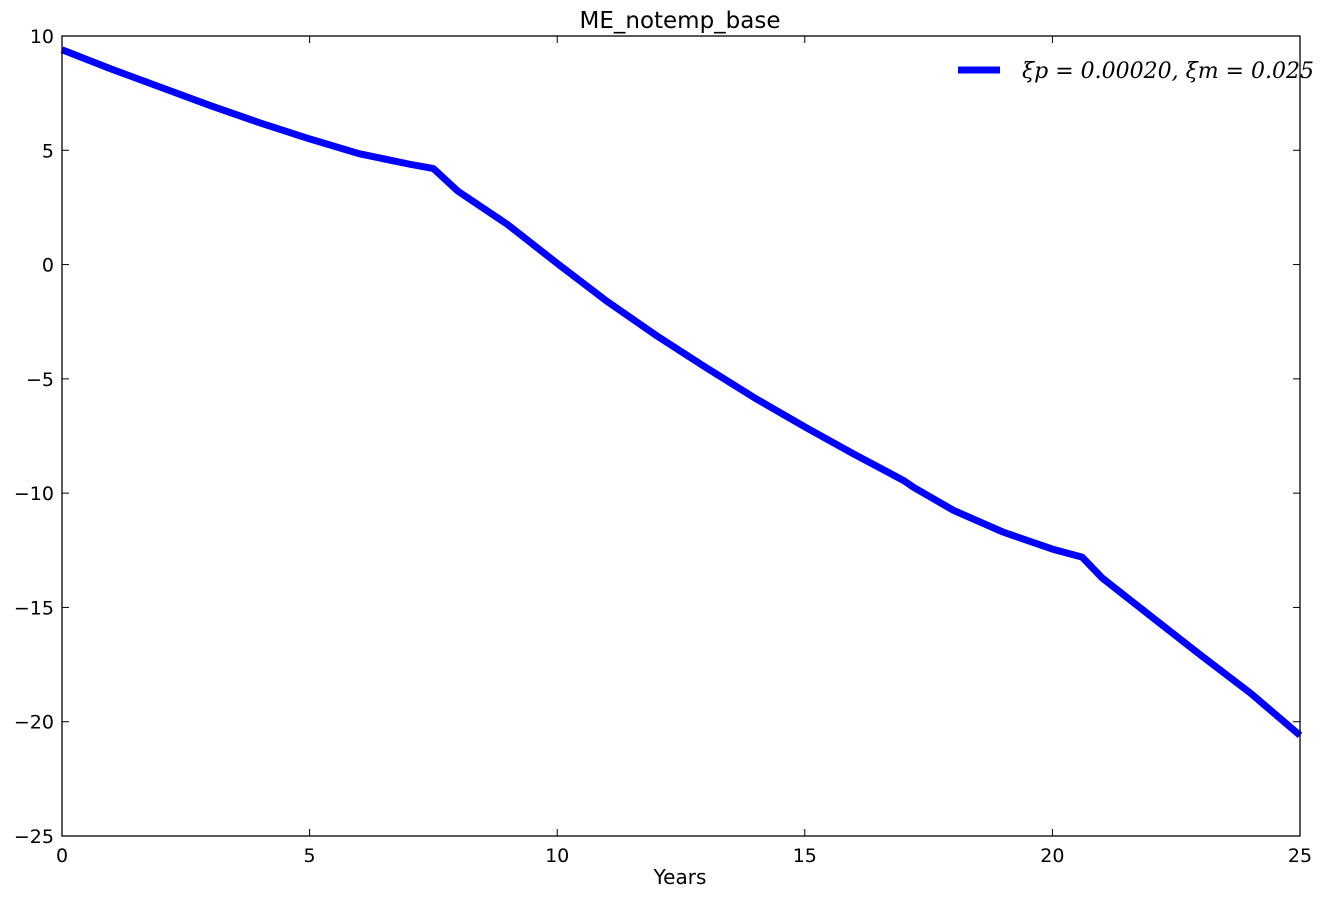 This screenshot has width=1322, height=898. Describe the element at coordinates (1300, 856) in the screenshot. I see `x-tick-label: 25` at that location.